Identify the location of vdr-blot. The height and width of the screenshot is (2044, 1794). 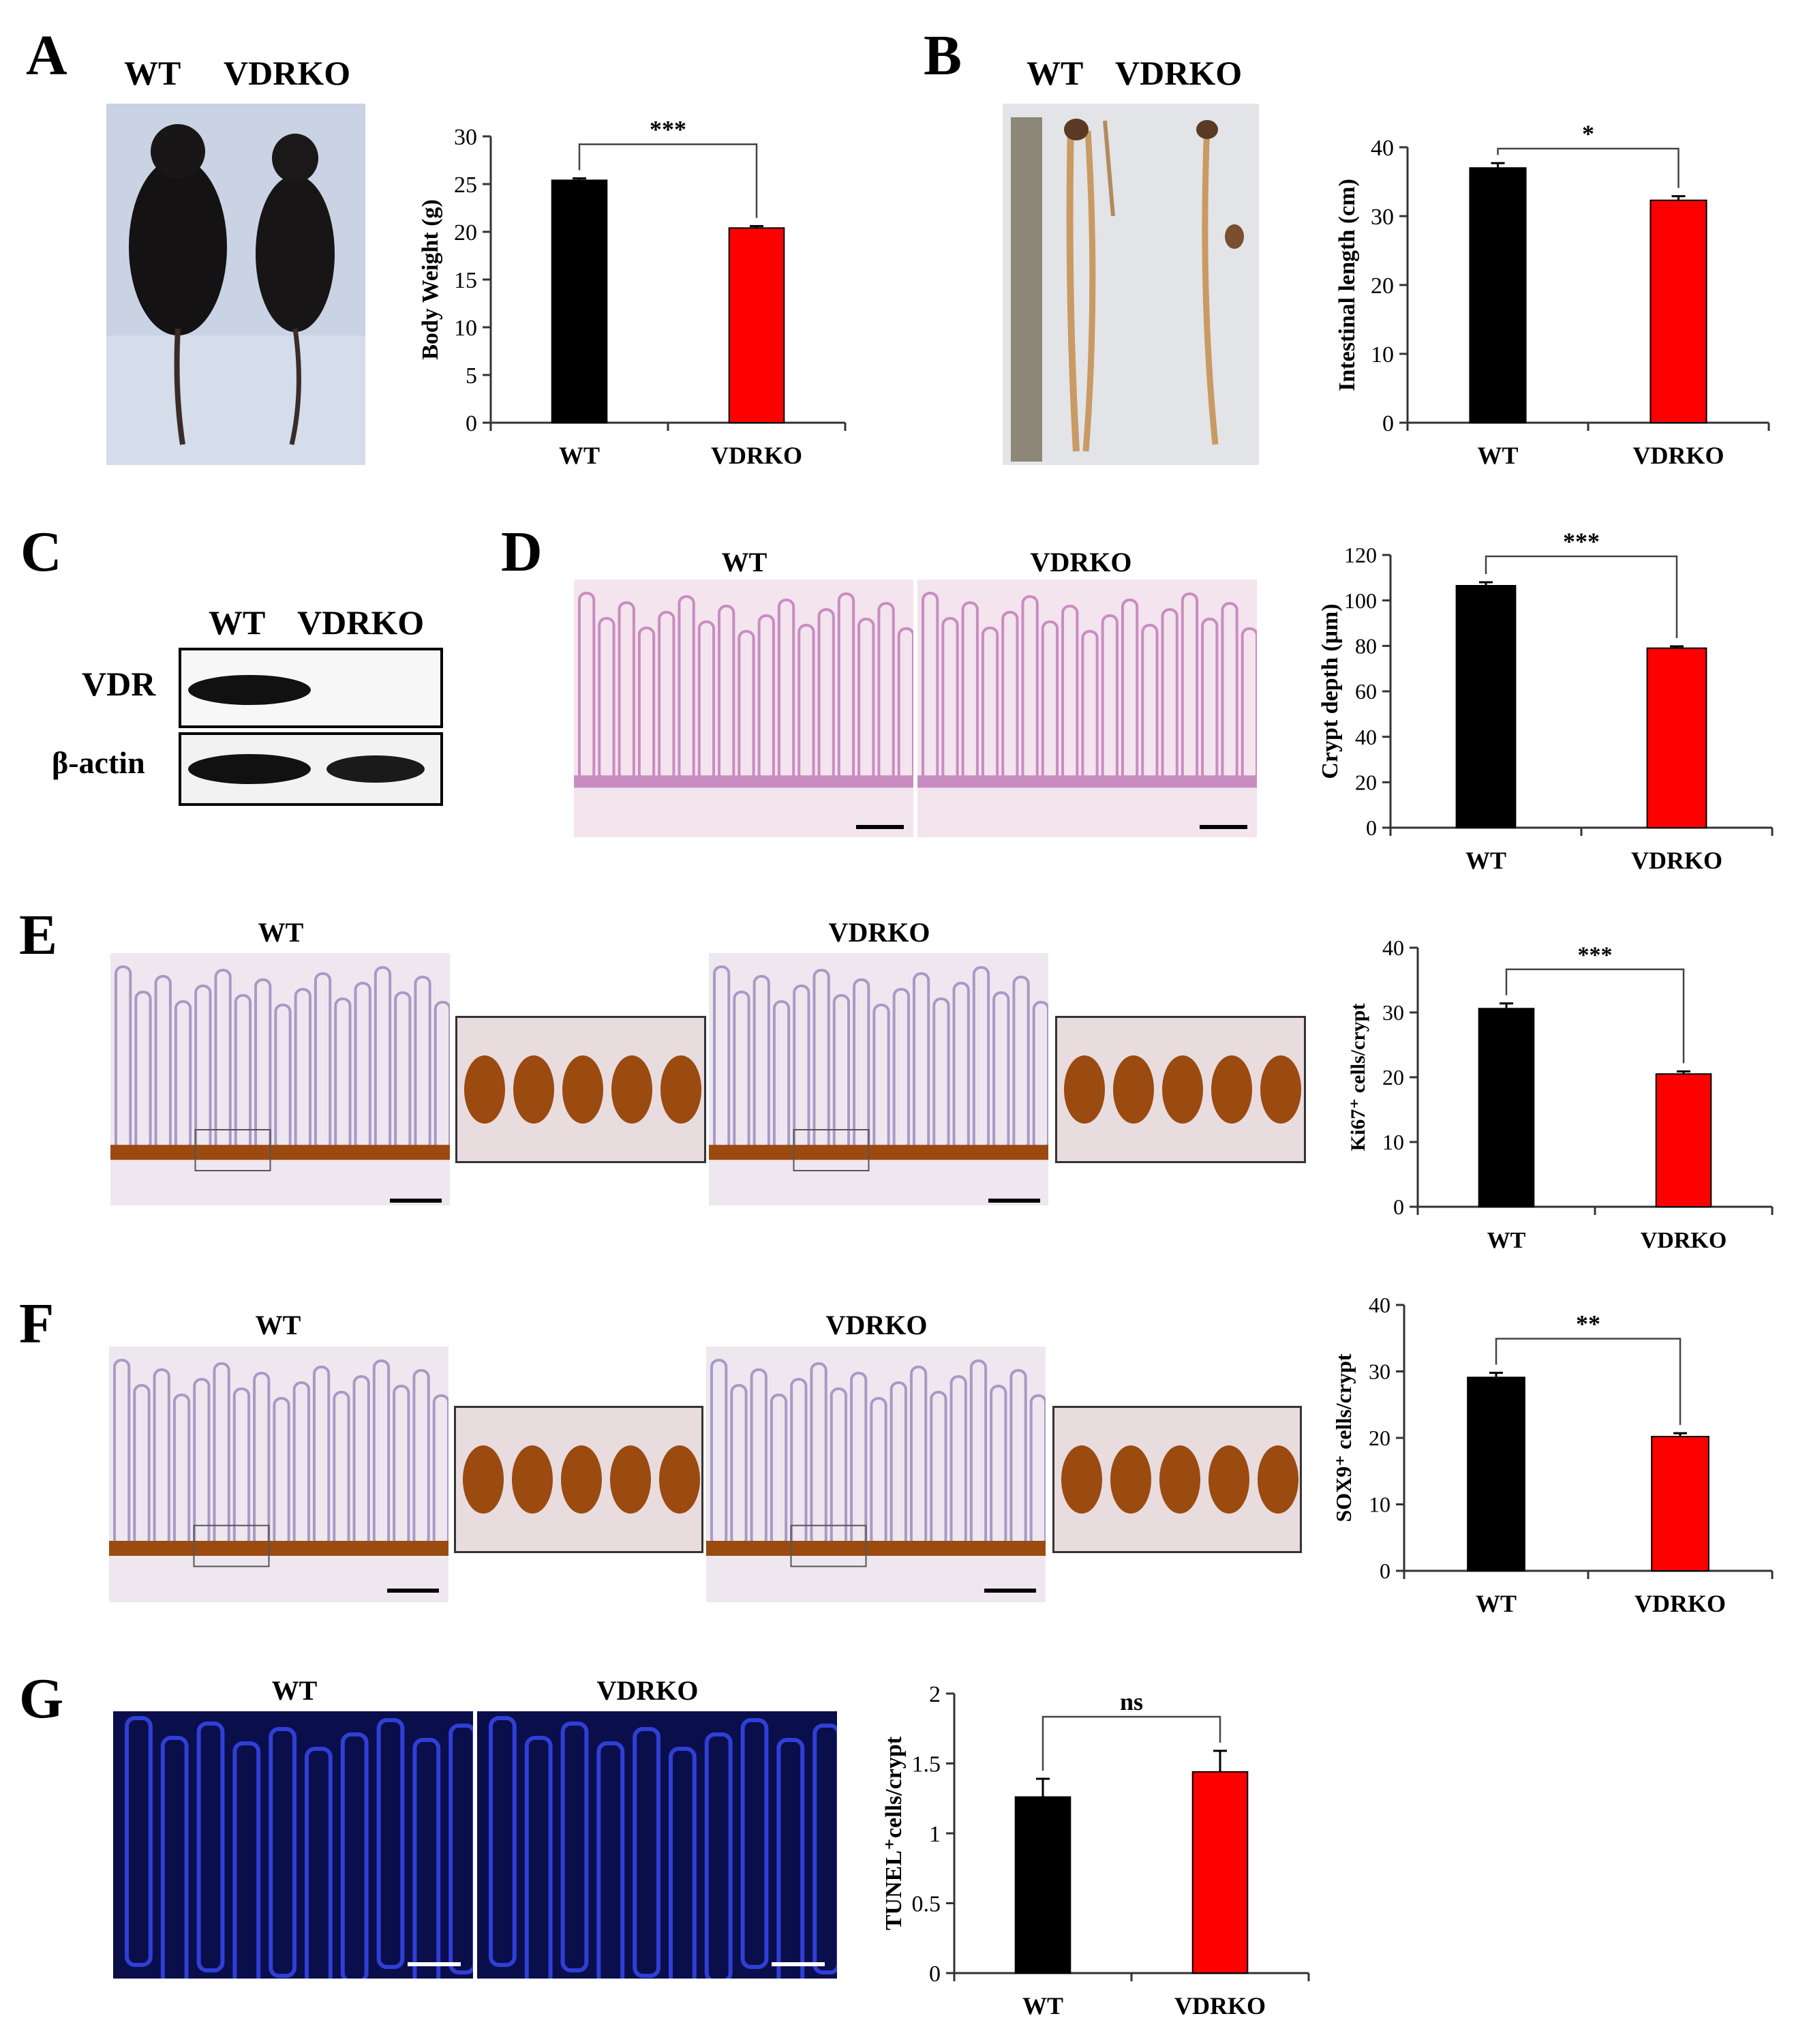
(311, 688).